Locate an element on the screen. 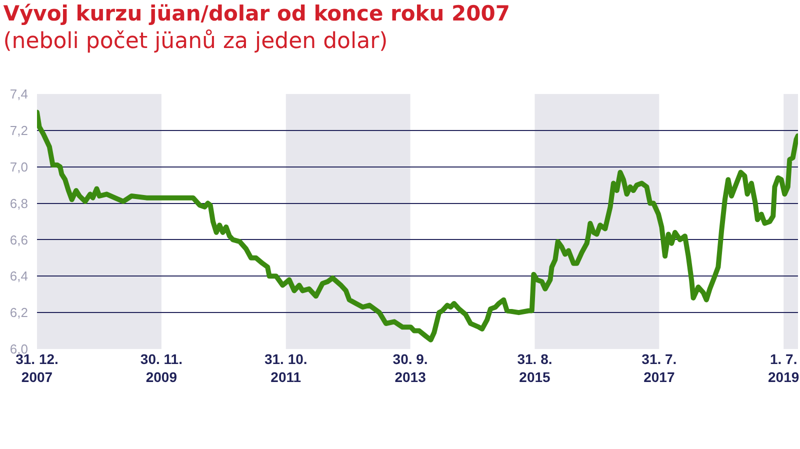 Image resolution: width=800 pixels, height=449 pixels. chart-subtitle: (neboli počet jüanů za jeden dolar) is located at coordinates (195, 41).